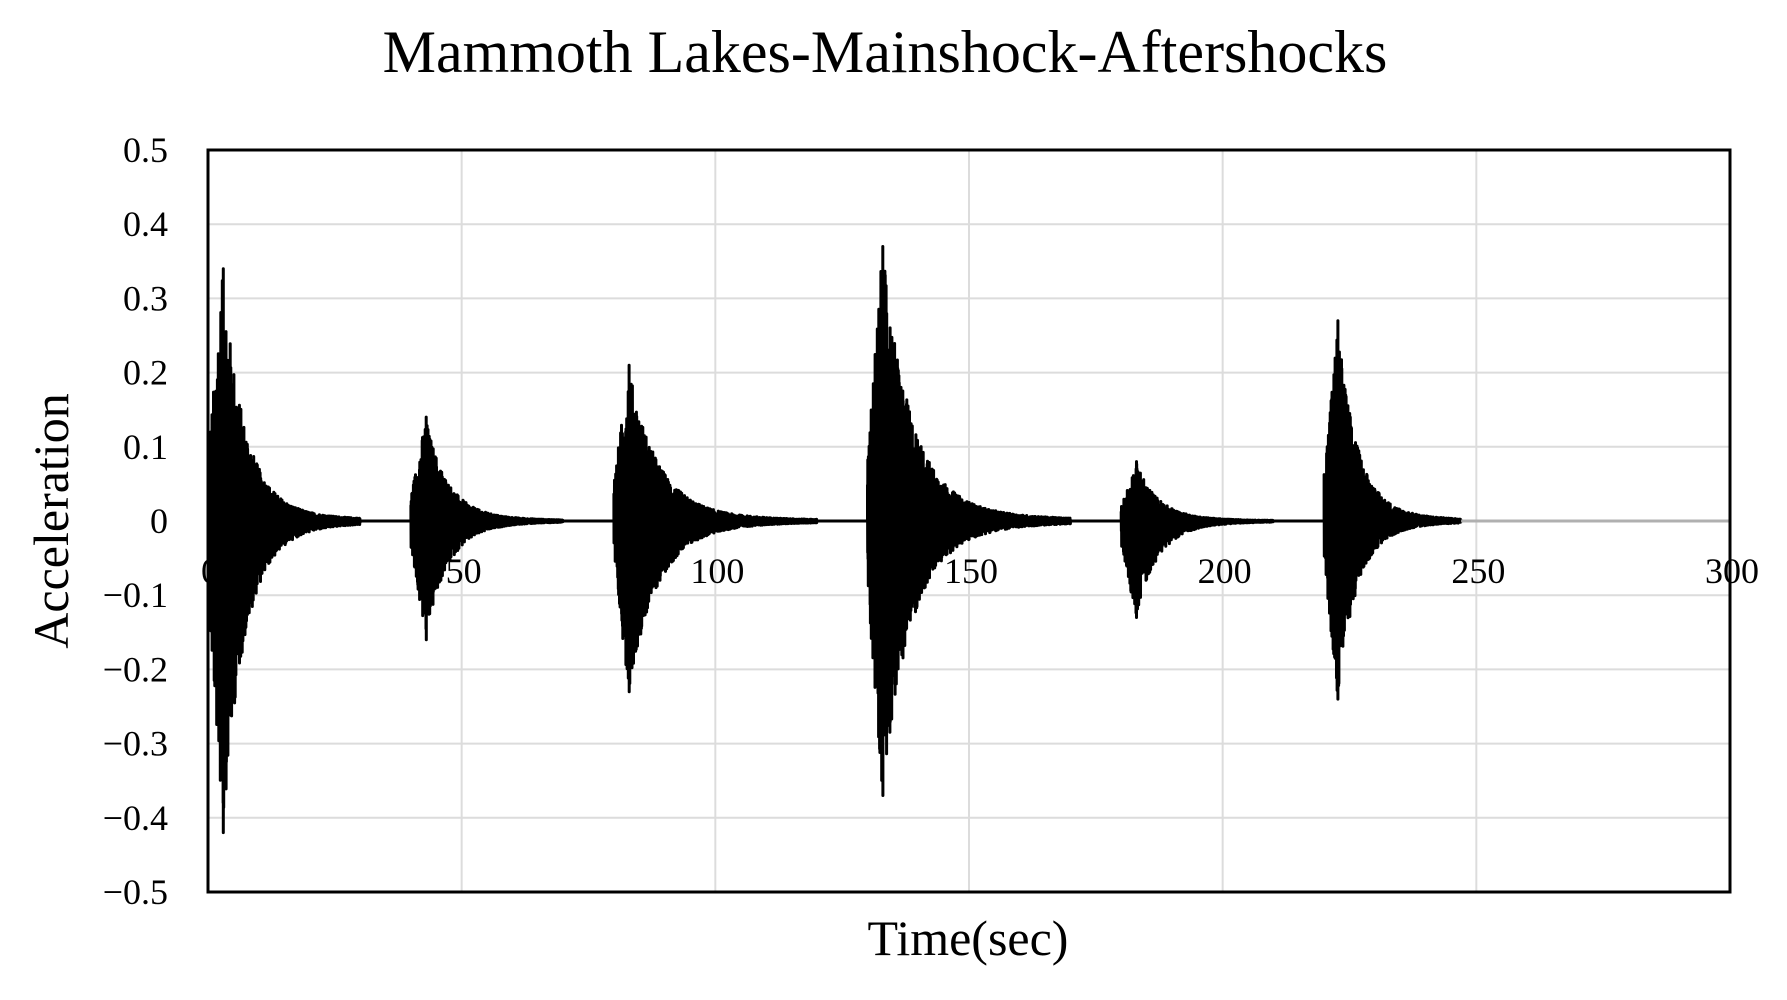  I want to click on y-tick-labels: 0.5 0.4 0.3 0.2 0.1 0 −0.1 −0.2 −0.3 −0.4 −0.5, so click(135, 521).